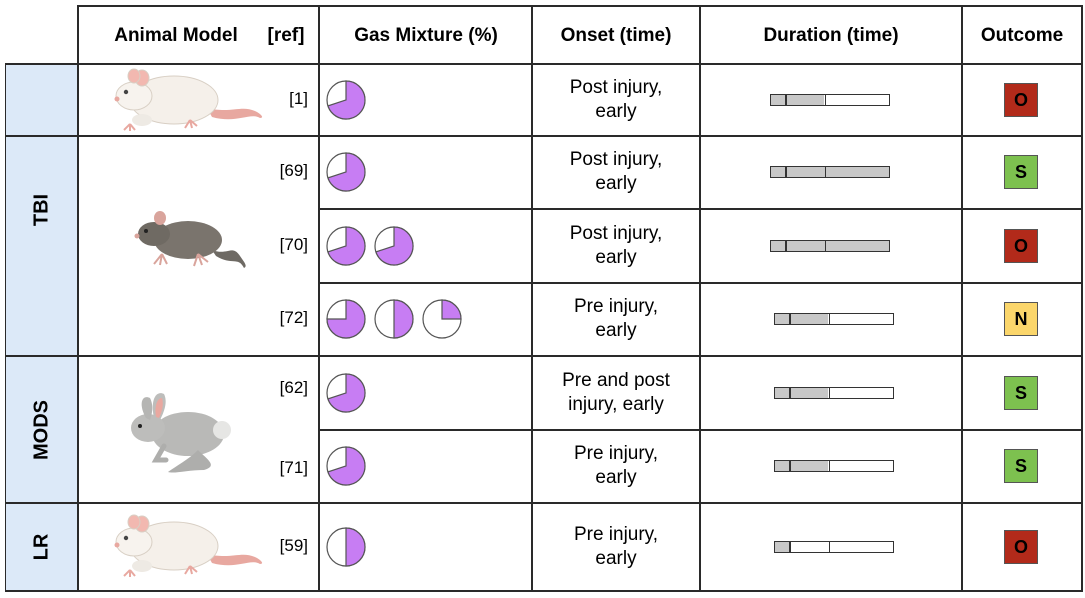  Describe the element at coordinates (1021, 319) in the screenshot. I see `outcome-badge: N` at that location.